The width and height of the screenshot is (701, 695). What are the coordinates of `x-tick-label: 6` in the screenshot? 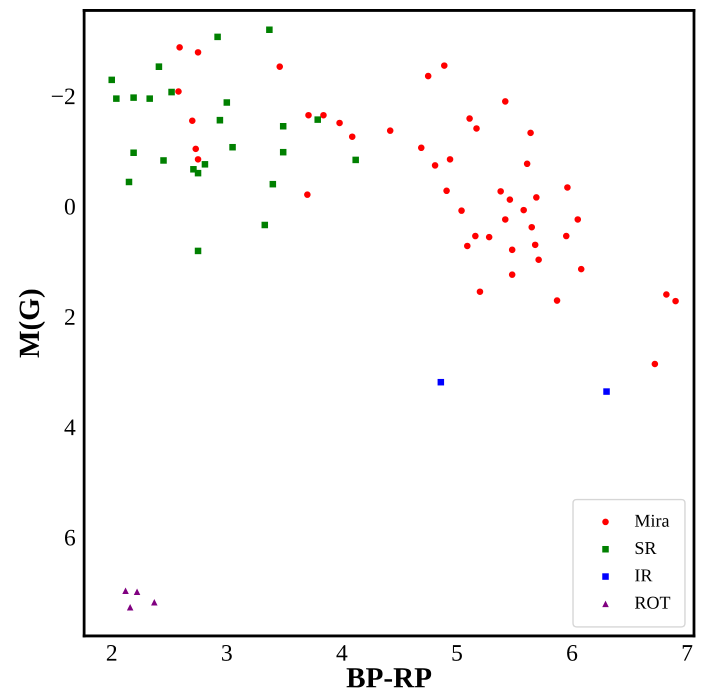 It's located at (572, 653).